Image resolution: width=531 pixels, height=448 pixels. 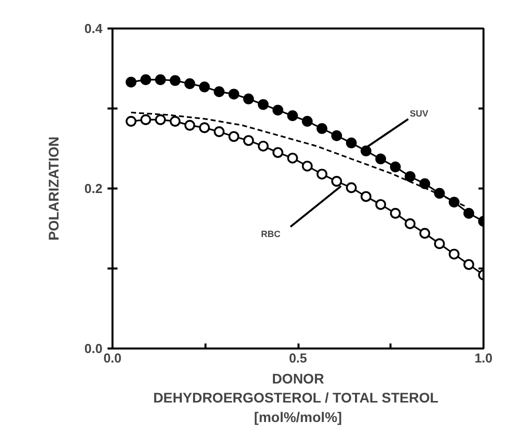 I want to click on x-tick-label: 0.0, so click(x=112, y=358).